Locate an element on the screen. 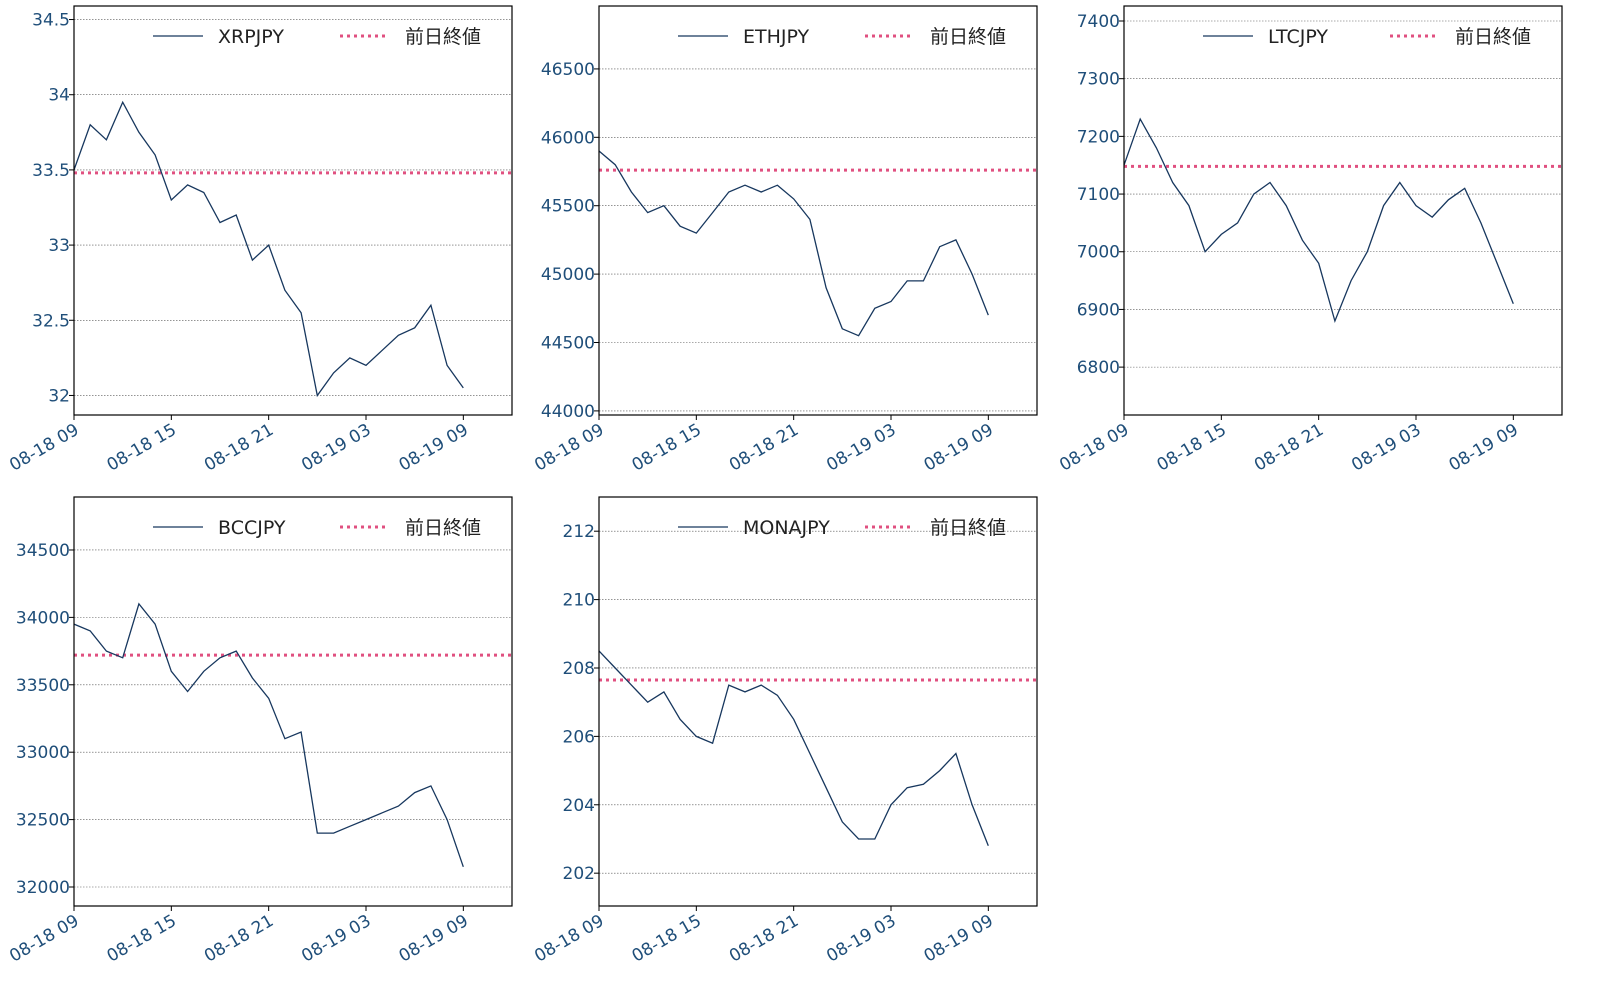  y-tick-label: 33.5 is located at coordinates (51, 171).